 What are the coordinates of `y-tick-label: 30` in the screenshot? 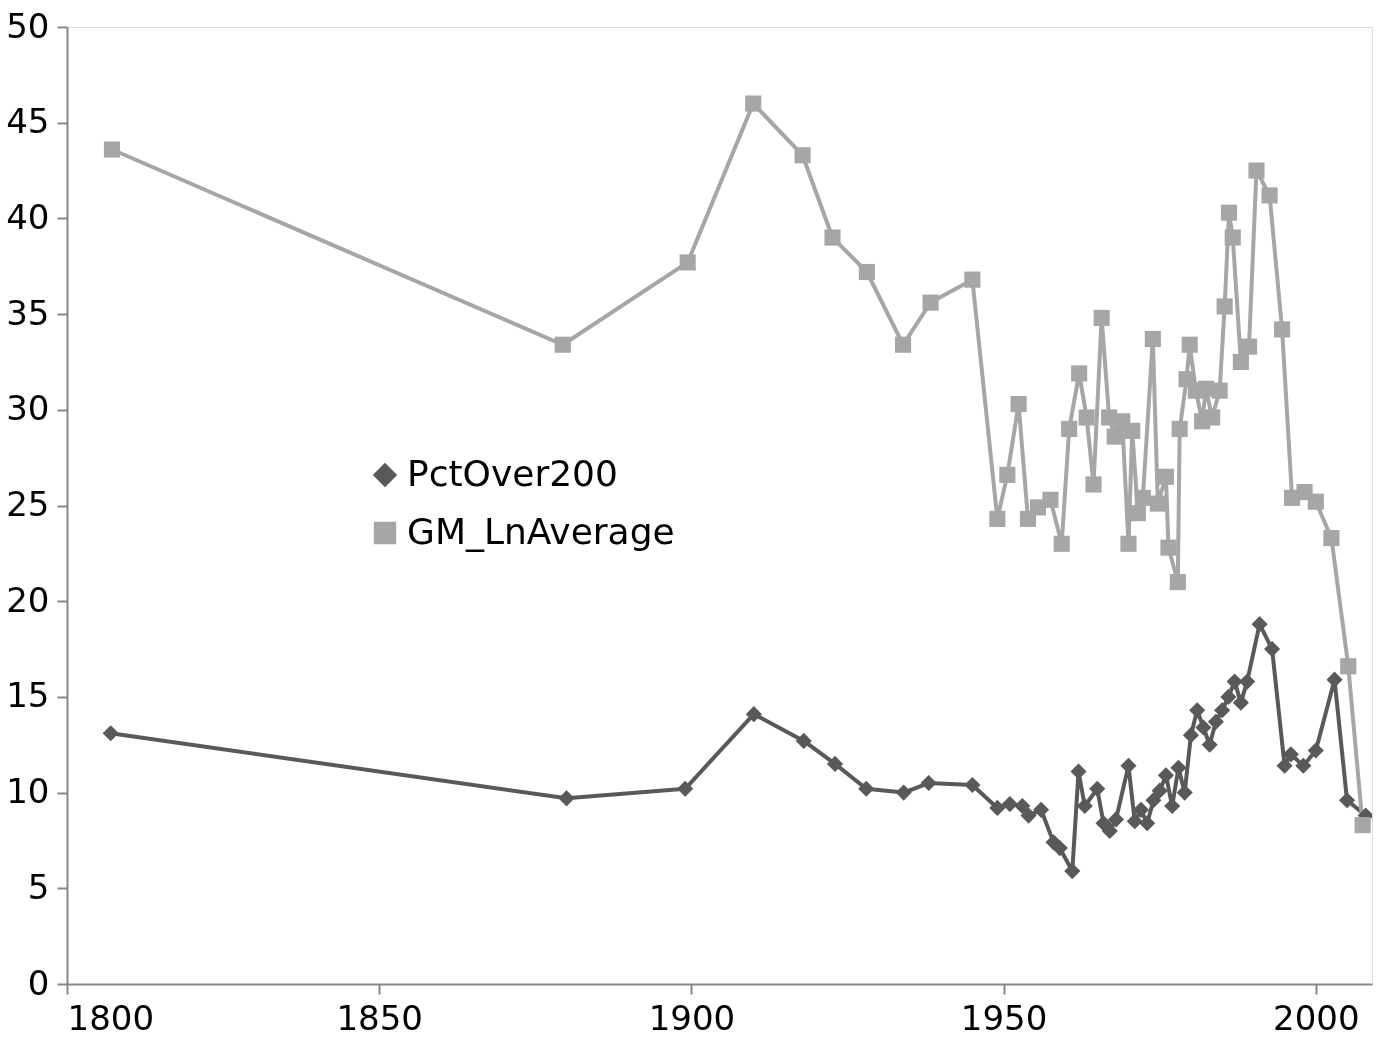 It's located at (28, 408).